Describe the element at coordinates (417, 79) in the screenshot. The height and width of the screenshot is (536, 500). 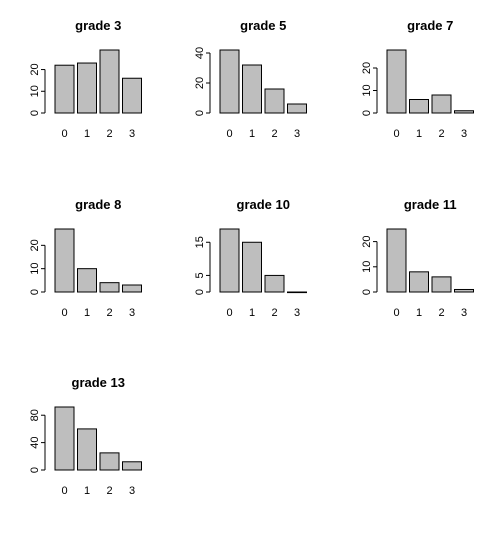
I see `chart-panel-3: grade 7 0 1 2 3 0 10 20` at that location.